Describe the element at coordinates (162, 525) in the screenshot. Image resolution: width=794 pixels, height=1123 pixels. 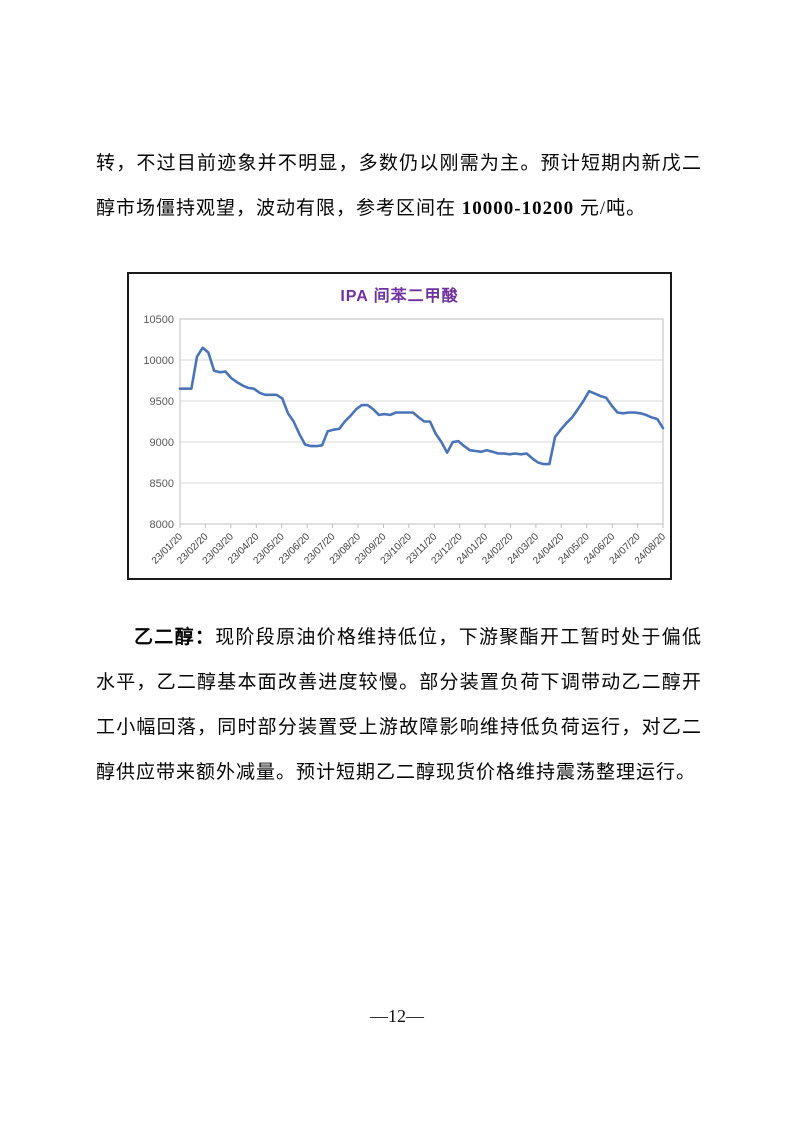
I see `svg-text: 8000` at that location.